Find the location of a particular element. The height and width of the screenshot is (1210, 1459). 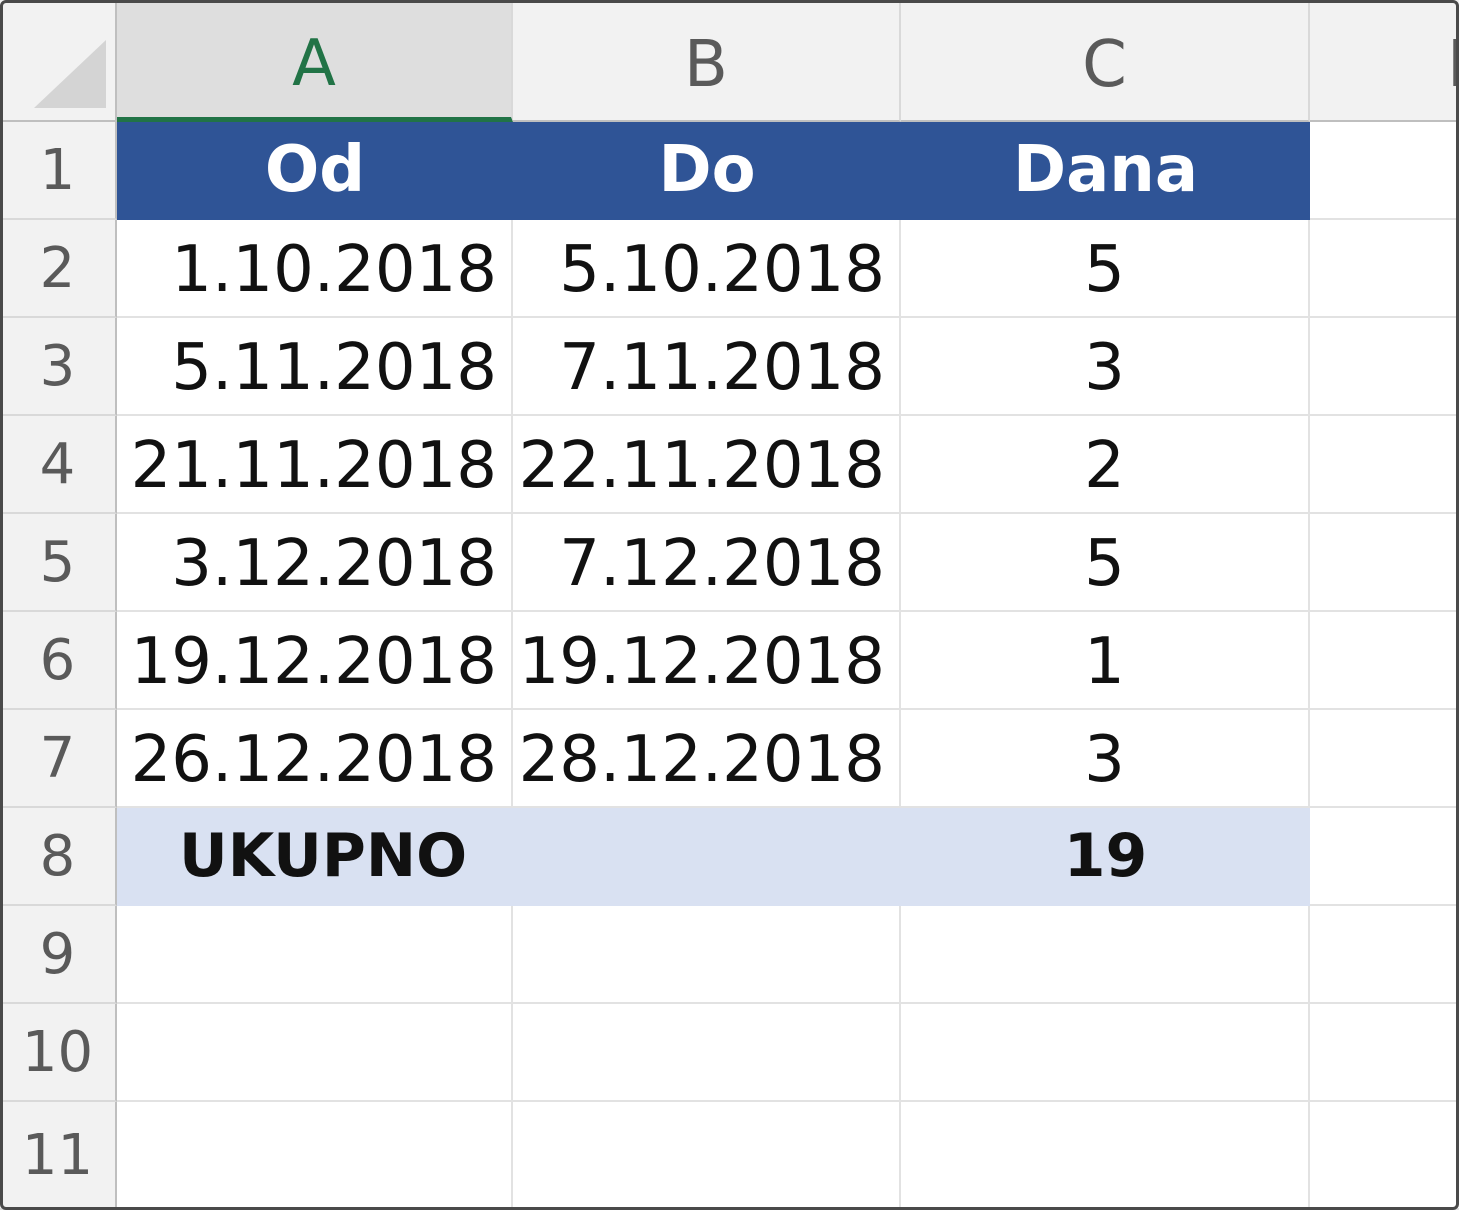

cell-to: 7.12.2018 is located at coordinates (707, 563).